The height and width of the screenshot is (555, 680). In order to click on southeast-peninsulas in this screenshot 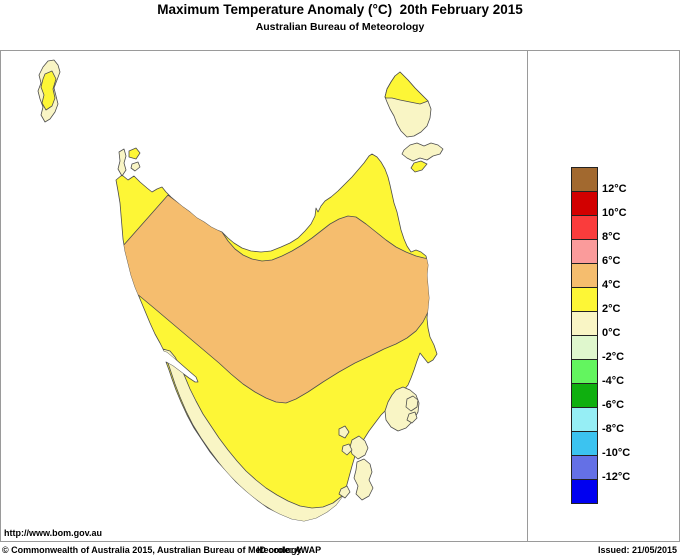, I will do `click(379, 443)`.